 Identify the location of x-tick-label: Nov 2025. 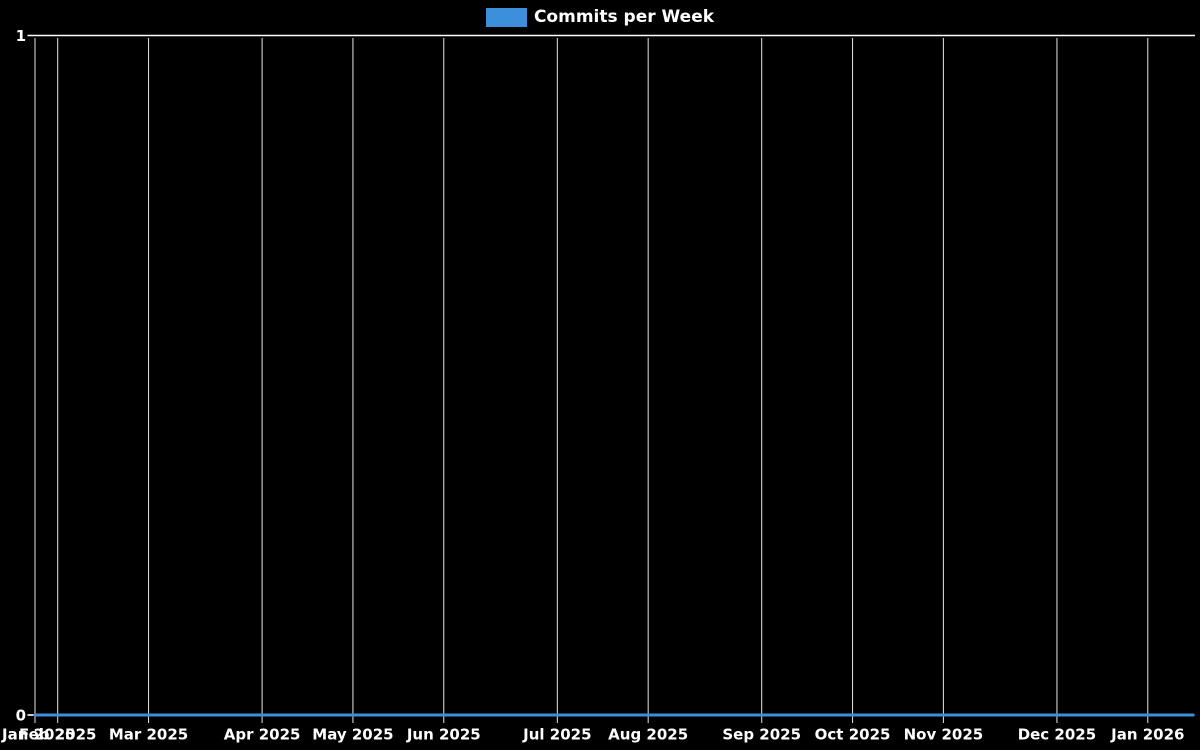
(944, 735).